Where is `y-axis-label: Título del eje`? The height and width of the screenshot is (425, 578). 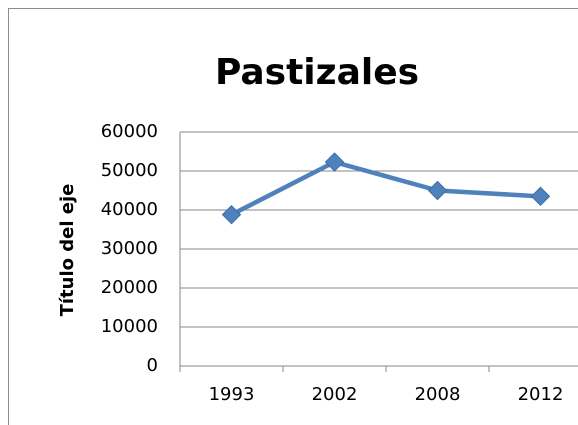 y-axis-label: Título del eje is located at coordinates (67, 250).